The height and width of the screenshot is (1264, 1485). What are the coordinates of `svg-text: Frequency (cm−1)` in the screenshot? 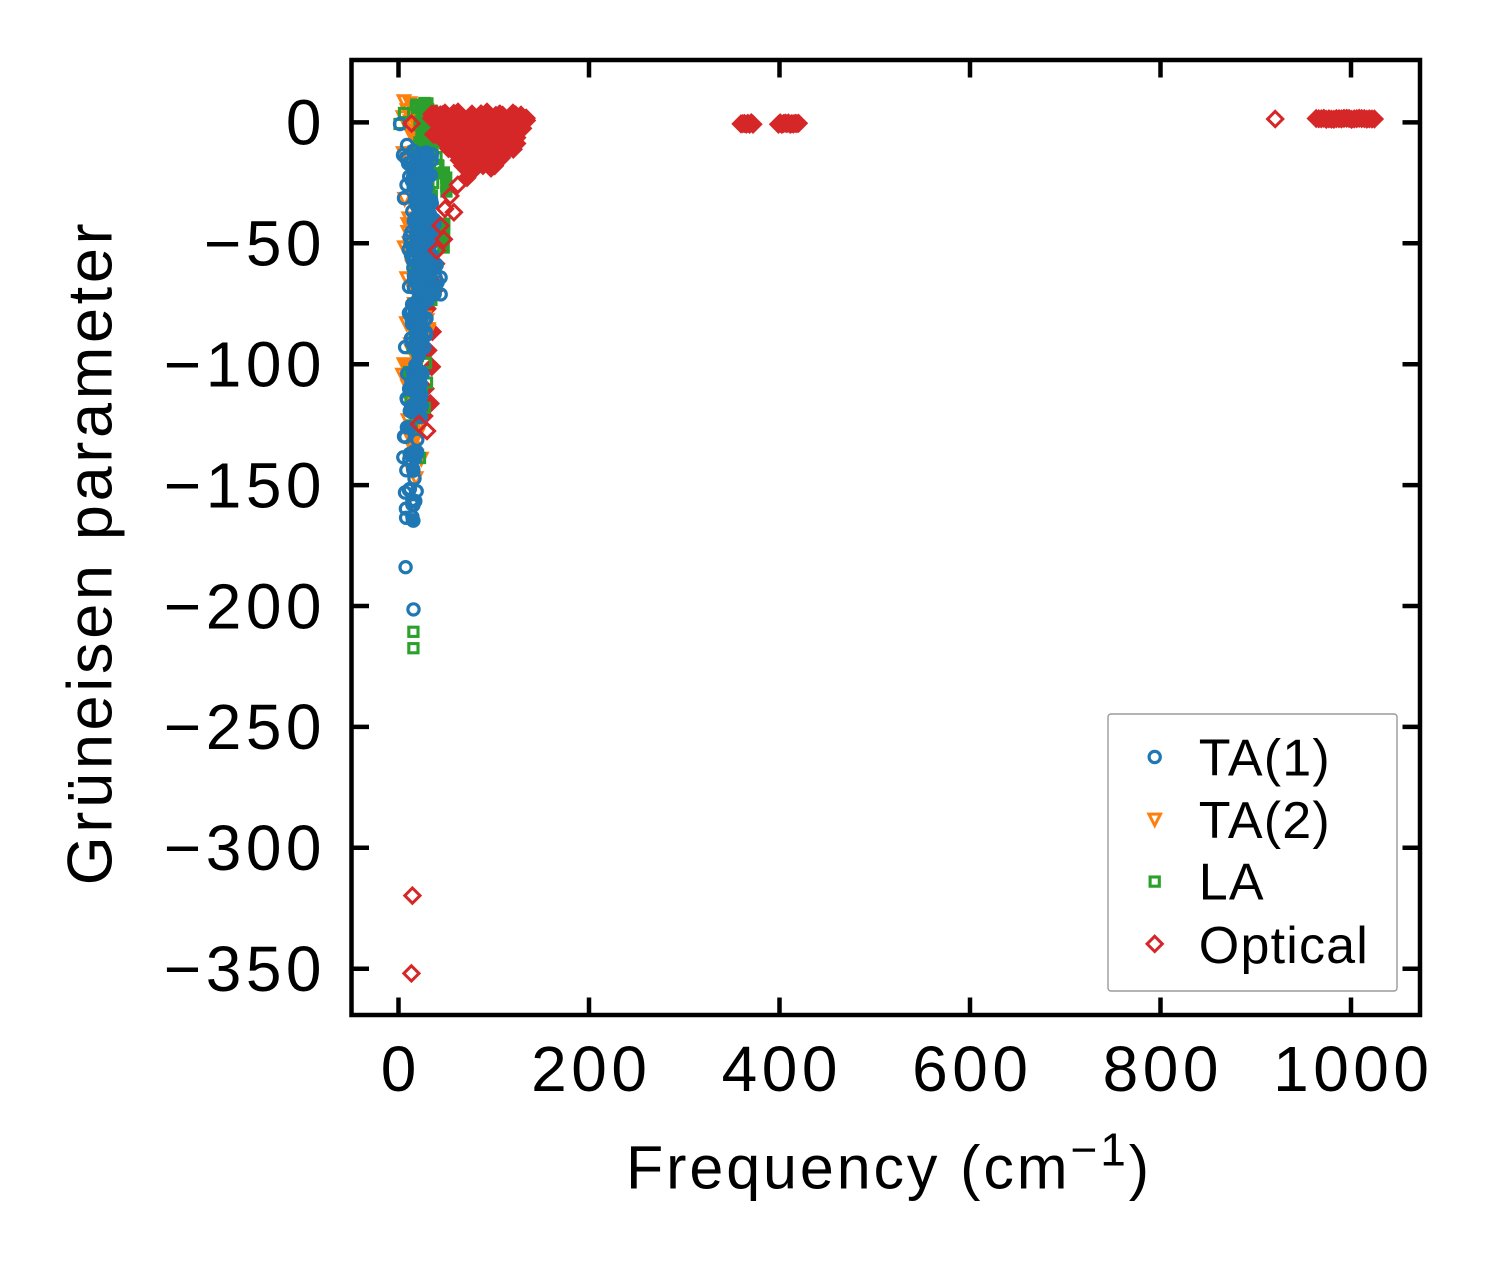 It's located at (889, 1163).